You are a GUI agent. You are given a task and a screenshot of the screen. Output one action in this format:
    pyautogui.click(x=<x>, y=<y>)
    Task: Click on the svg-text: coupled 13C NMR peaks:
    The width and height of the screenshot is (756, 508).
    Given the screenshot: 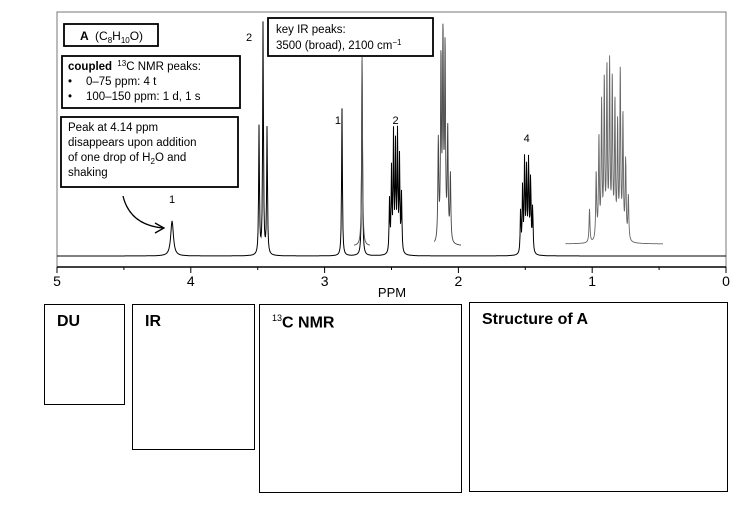 What is the action you would take?
    pyautogui.click(x=134, y=66)
    